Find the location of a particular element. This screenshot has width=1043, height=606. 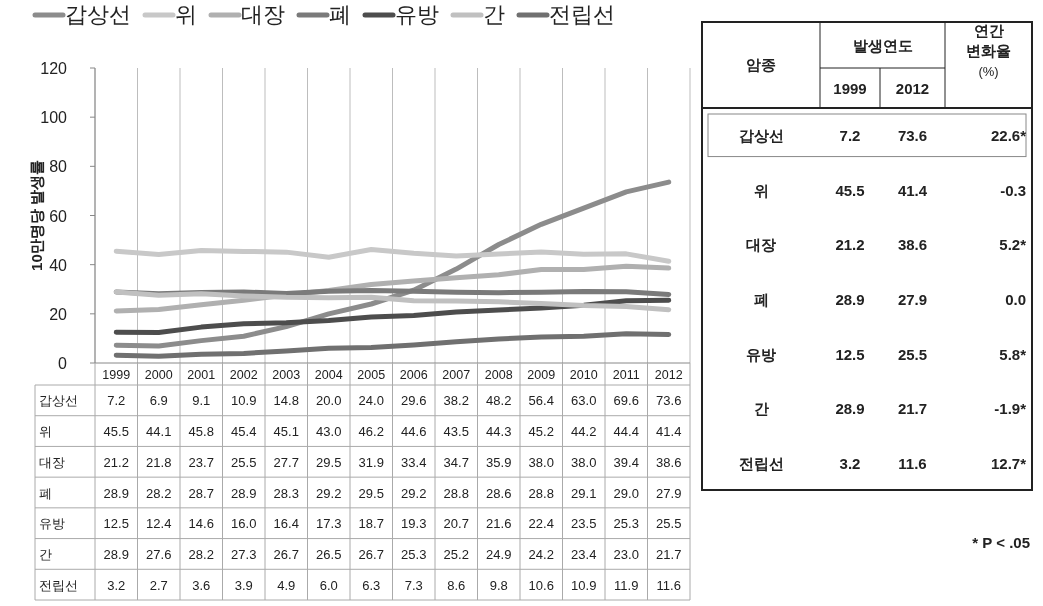

text: 2012 is located at coordinates (912, 88).